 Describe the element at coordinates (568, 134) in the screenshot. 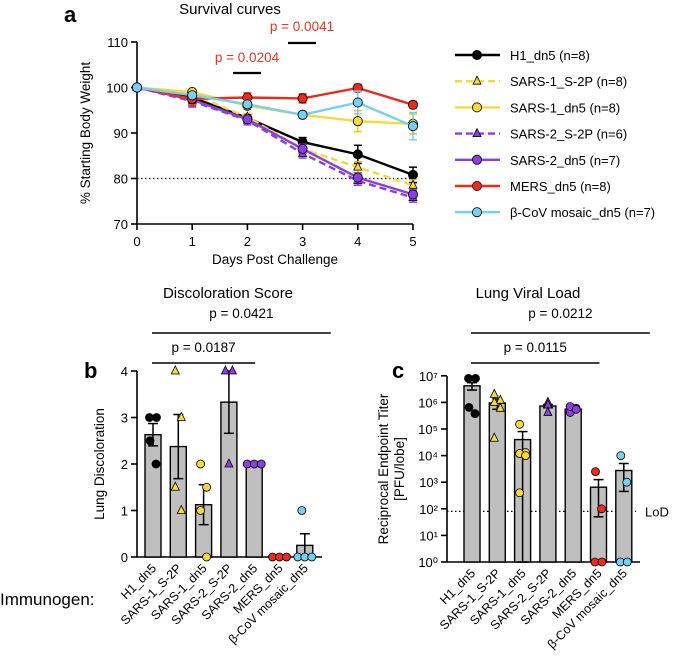

I see `legend-label: SARS-2_S-2P (n=6)` at that location.